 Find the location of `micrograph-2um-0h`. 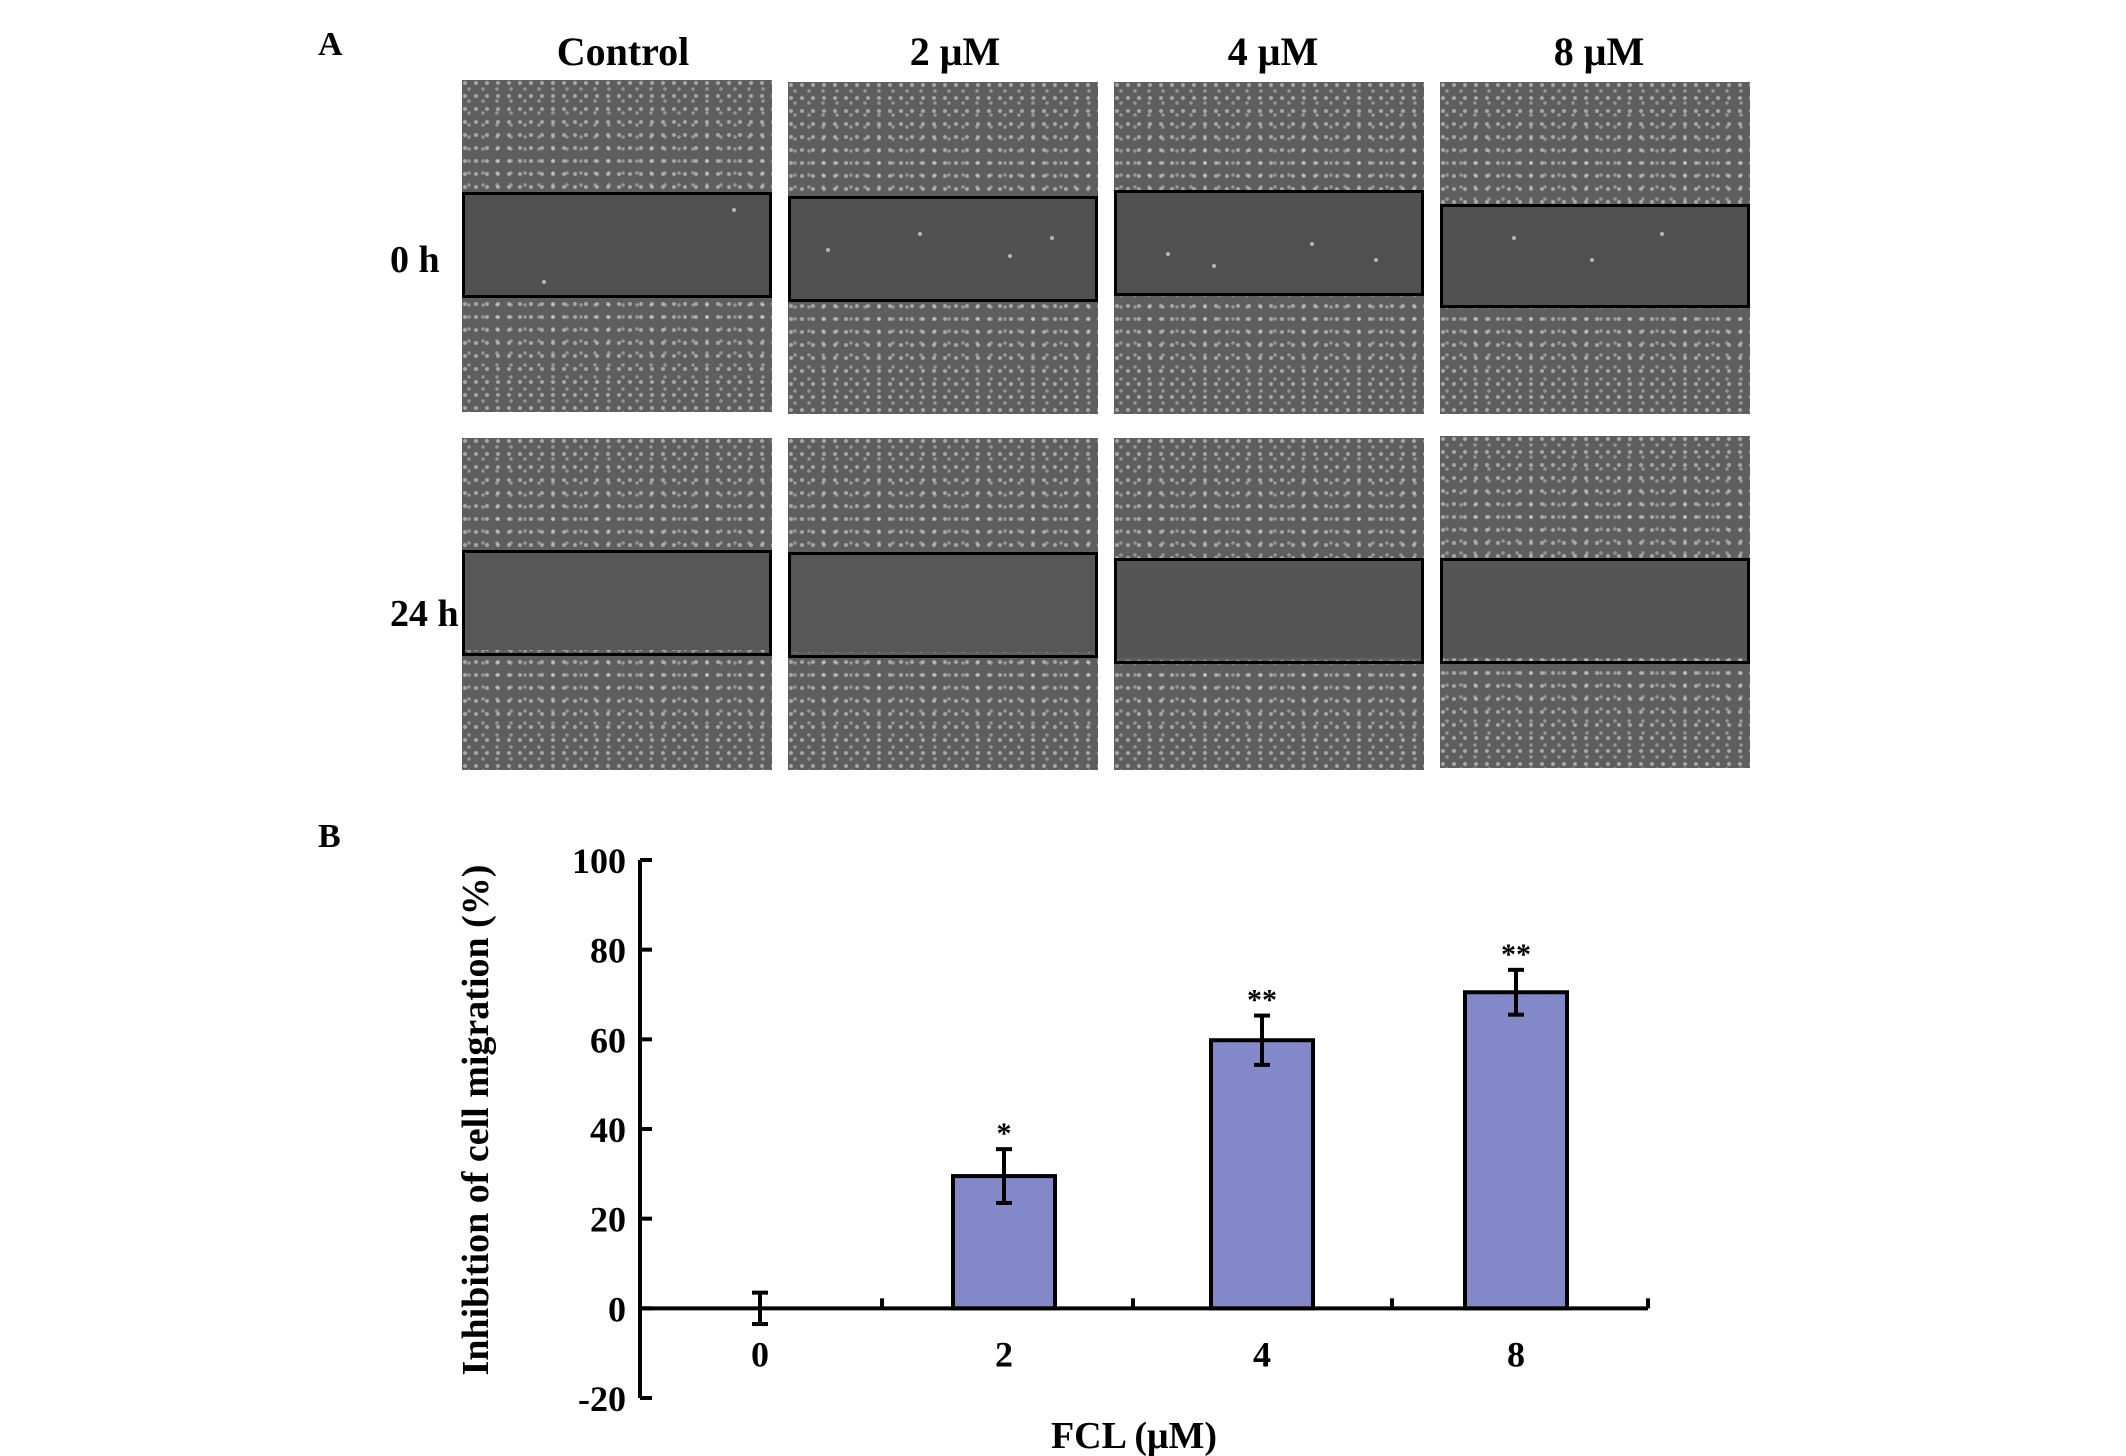

micrograph-2um-0h is located at coordinates (943, 248).